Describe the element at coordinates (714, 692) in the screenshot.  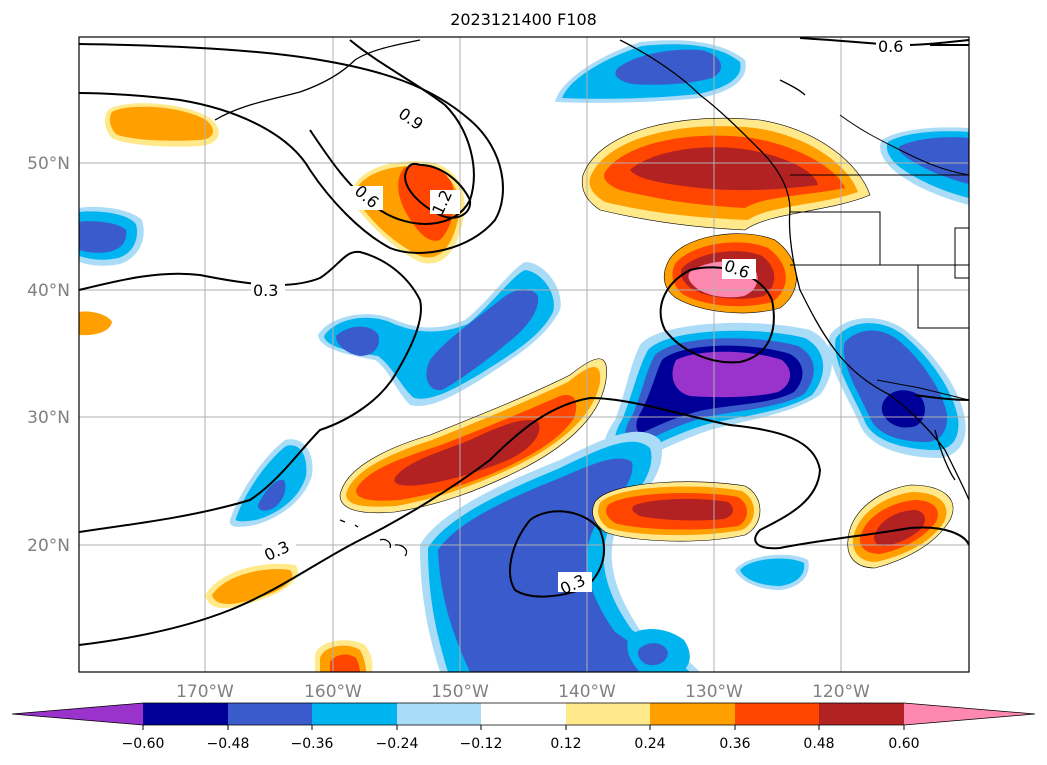
I see `lon-label: 130°W` at that location.